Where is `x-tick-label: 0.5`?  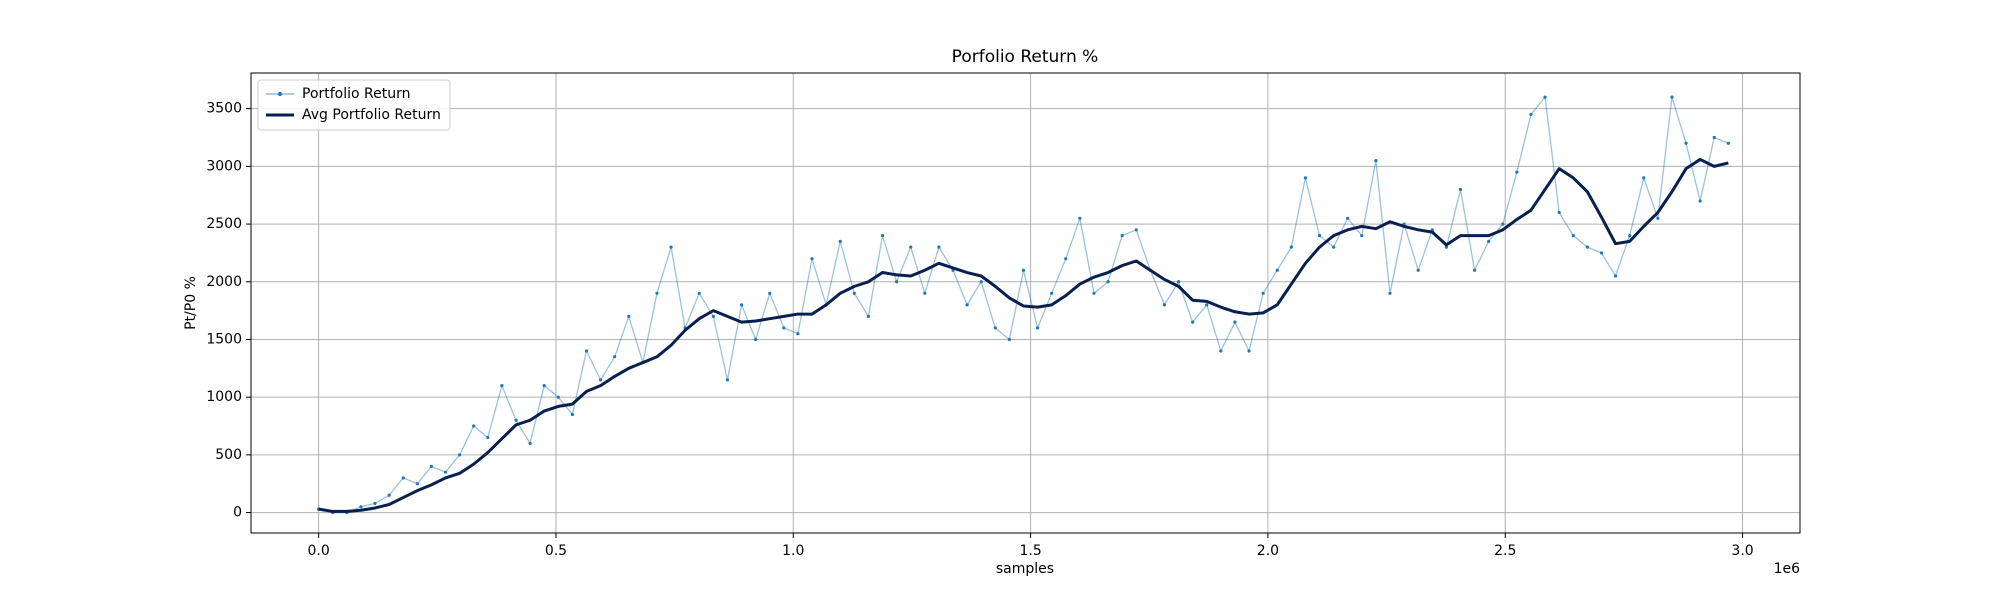
x-tick-label: 0.5 is located at coordinates (556, 551).